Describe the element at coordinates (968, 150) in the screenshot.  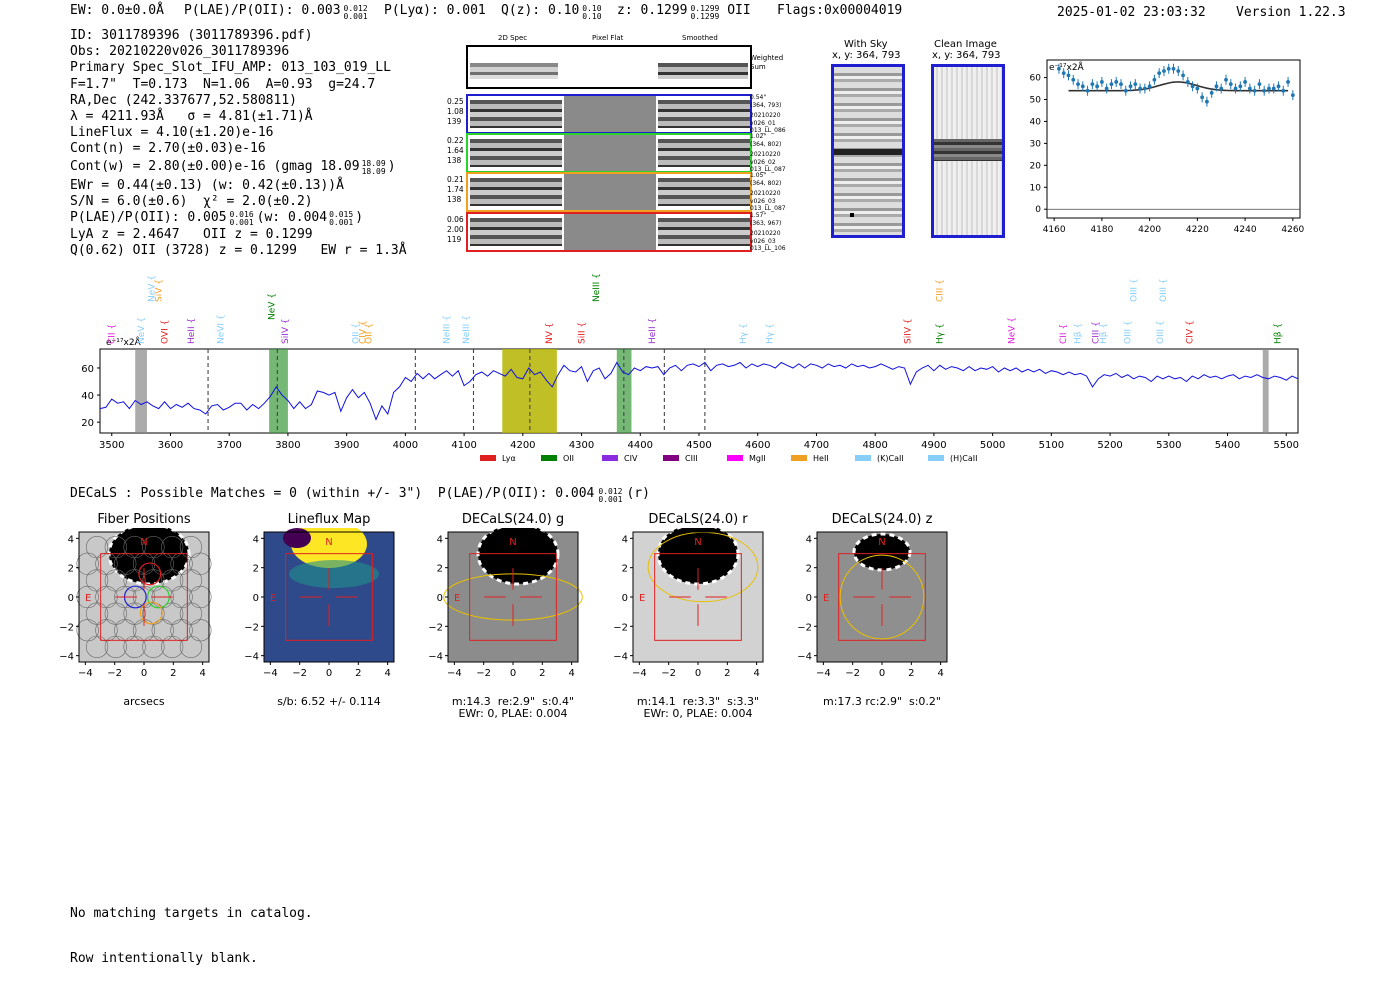
I see `clean-image-trace` at that location.